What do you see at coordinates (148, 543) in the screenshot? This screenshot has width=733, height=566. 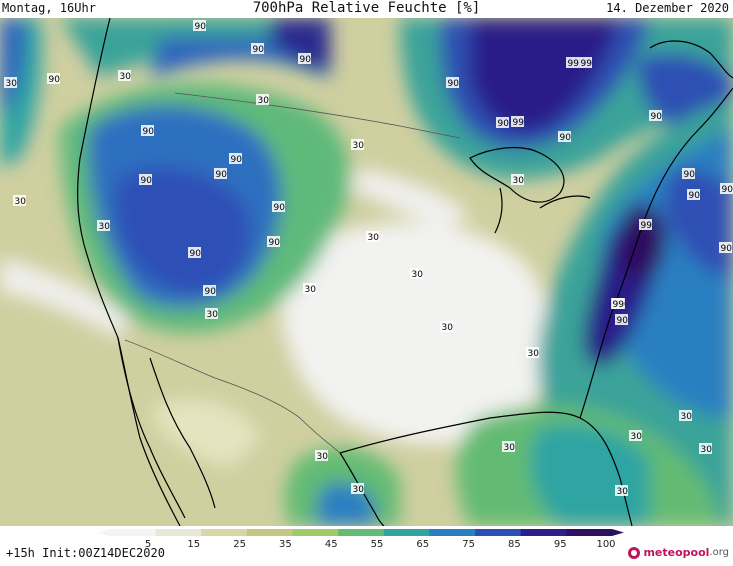 I see `legend-tick: 5` at bounding box center [148, 543].